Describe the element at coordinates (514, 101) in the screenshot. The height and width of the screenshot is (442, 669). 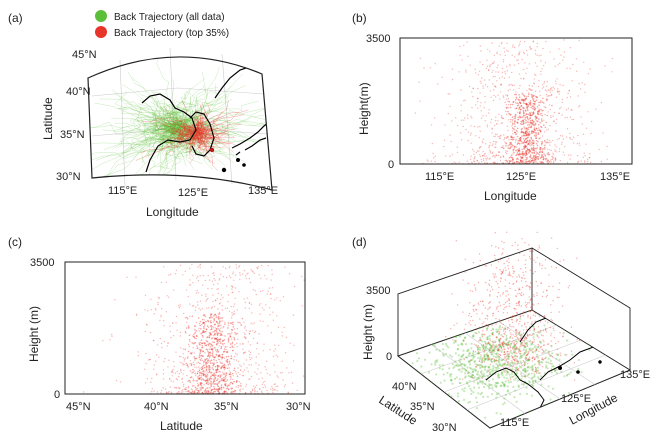
I see `panel-b-top-trajectories` at that location.